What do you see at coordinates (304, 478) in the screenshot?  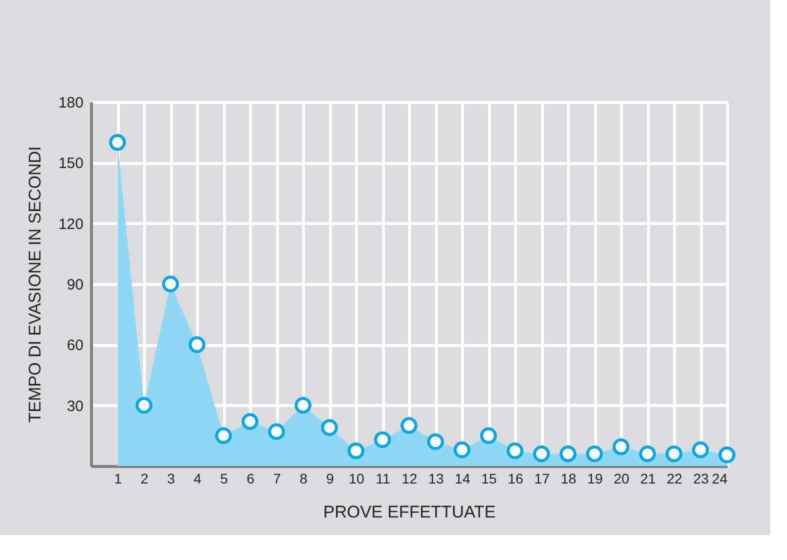 I see `x-tick-label: 8` at bounding box center [304, 478].